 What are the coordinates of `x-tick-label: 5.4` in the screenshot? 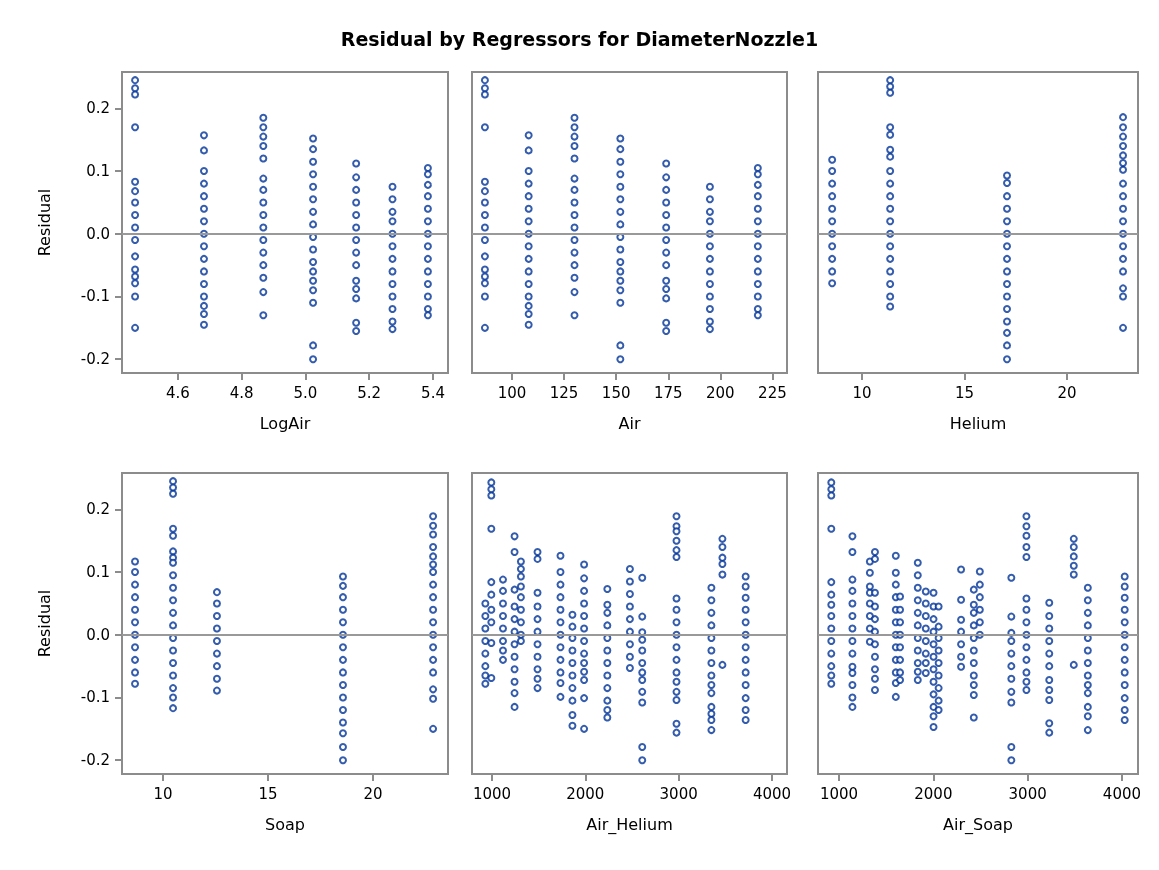 It's located at (433, 392).